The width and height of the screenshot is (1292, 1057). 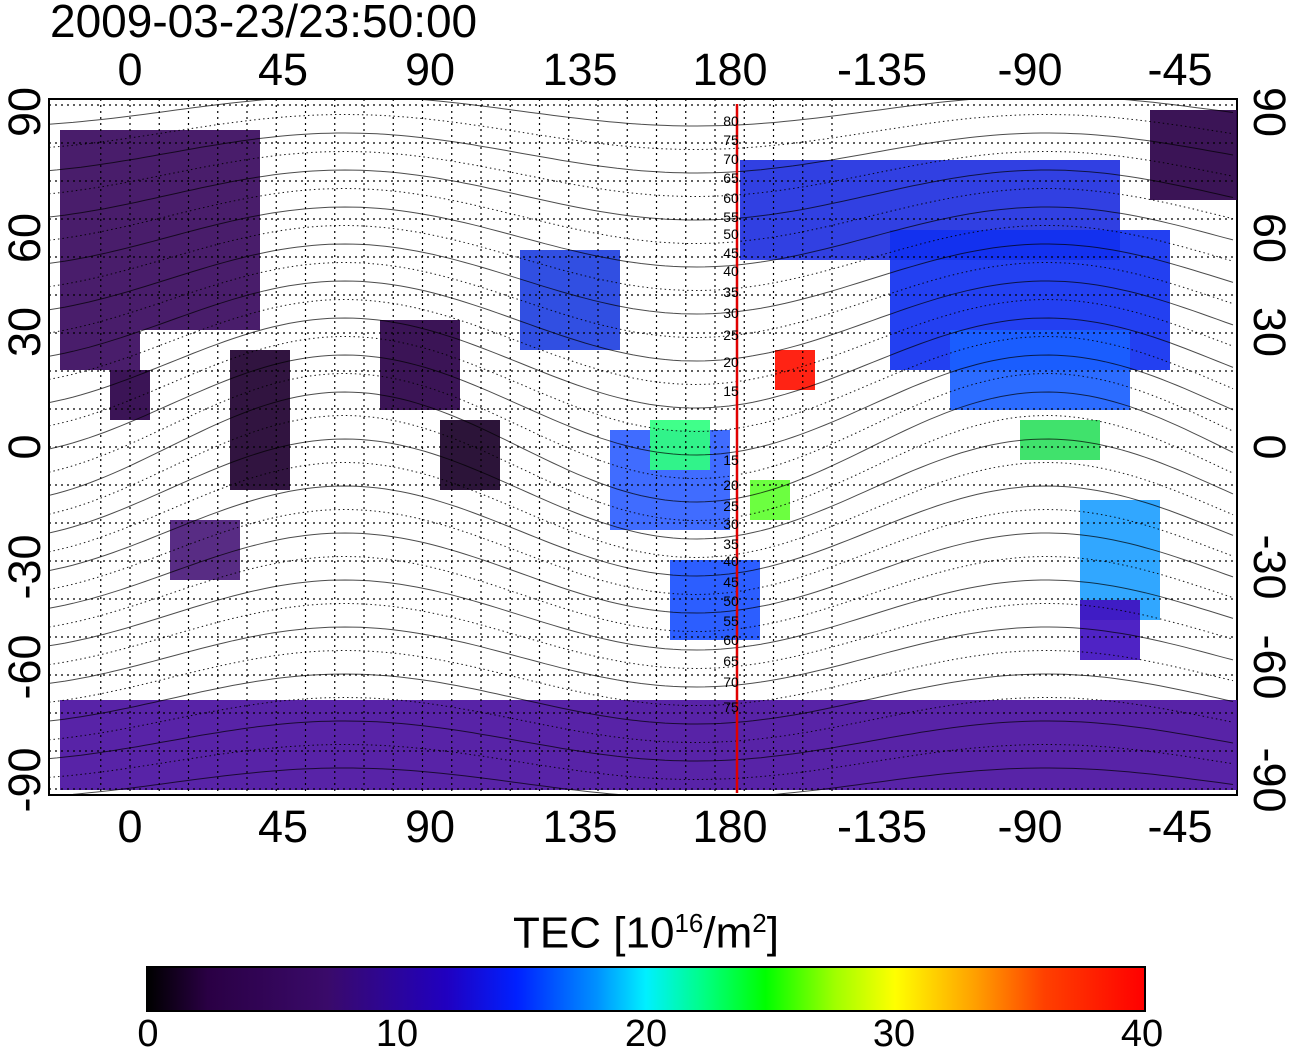 What do you see at coordinates (25, 566) in the screenshot?
I see `left-tick-label: -30` at bounding box center [25, 566].